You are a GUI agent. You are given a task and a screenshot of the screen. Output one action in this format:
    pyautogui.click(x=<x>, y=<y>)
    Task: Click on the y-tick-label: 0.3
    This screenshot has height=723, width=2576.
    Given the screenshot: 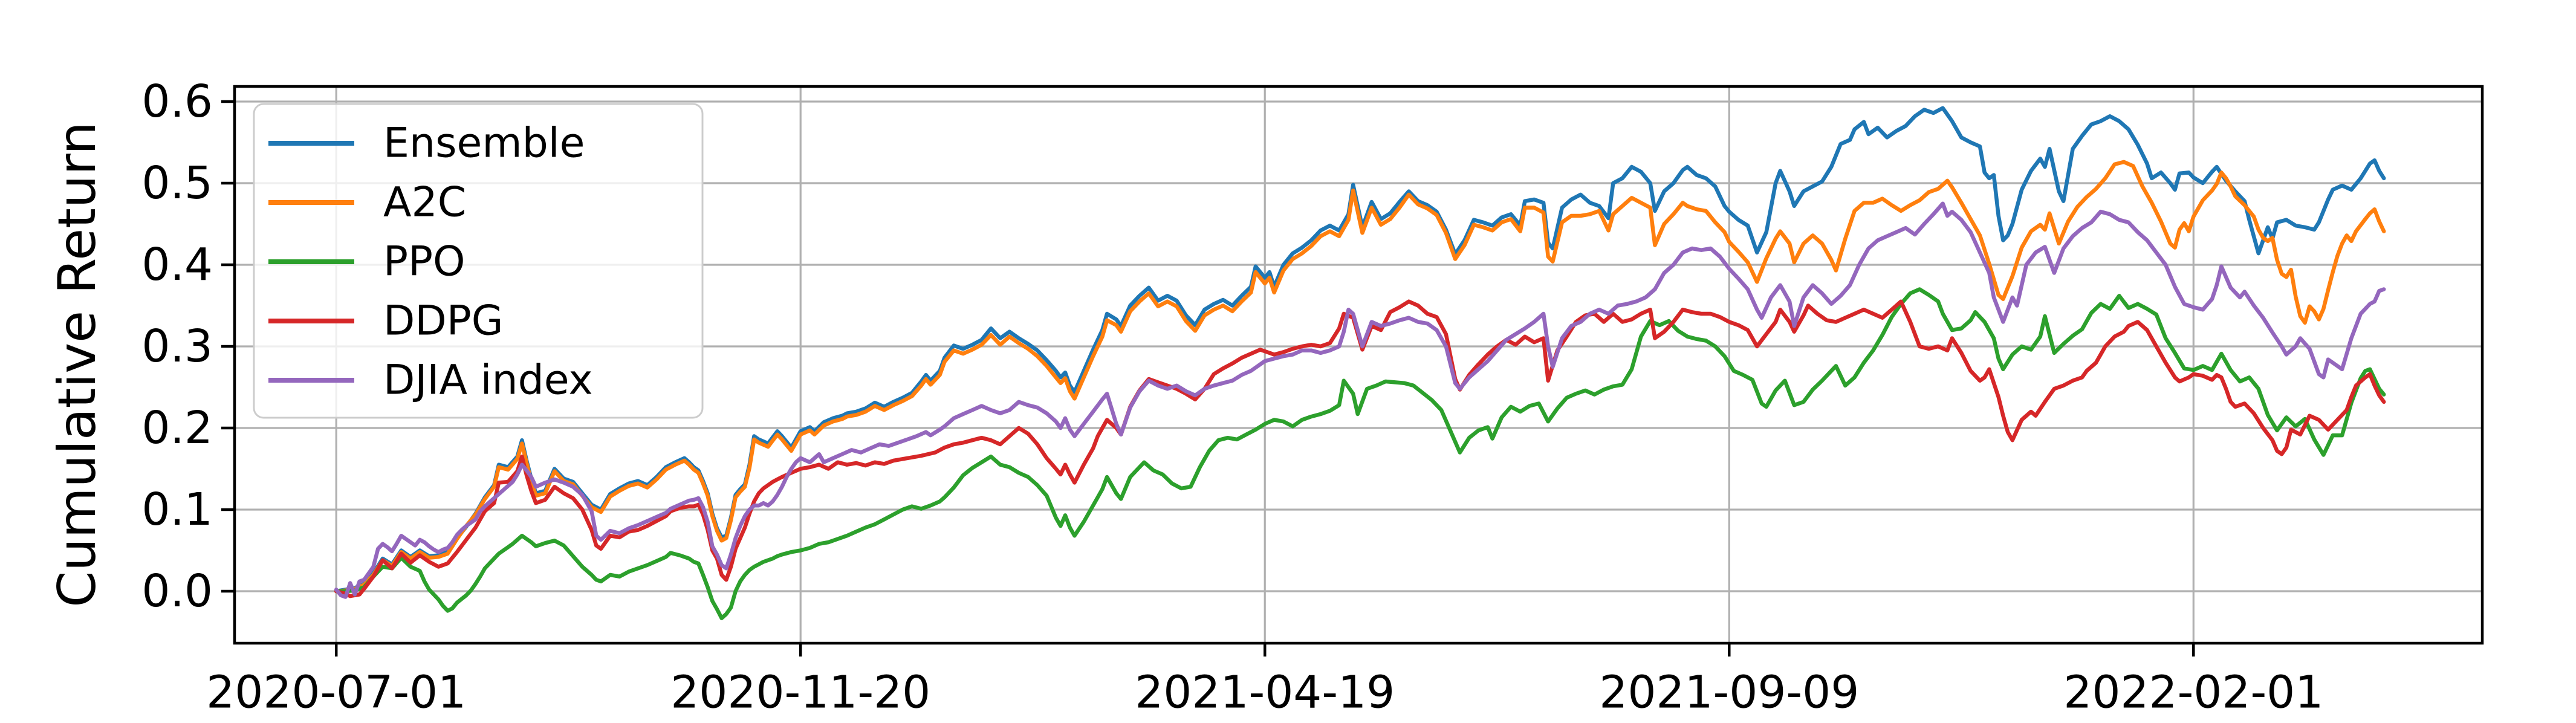 What is the action you would take?
    pyautogui.click(x=177, y=346)
    